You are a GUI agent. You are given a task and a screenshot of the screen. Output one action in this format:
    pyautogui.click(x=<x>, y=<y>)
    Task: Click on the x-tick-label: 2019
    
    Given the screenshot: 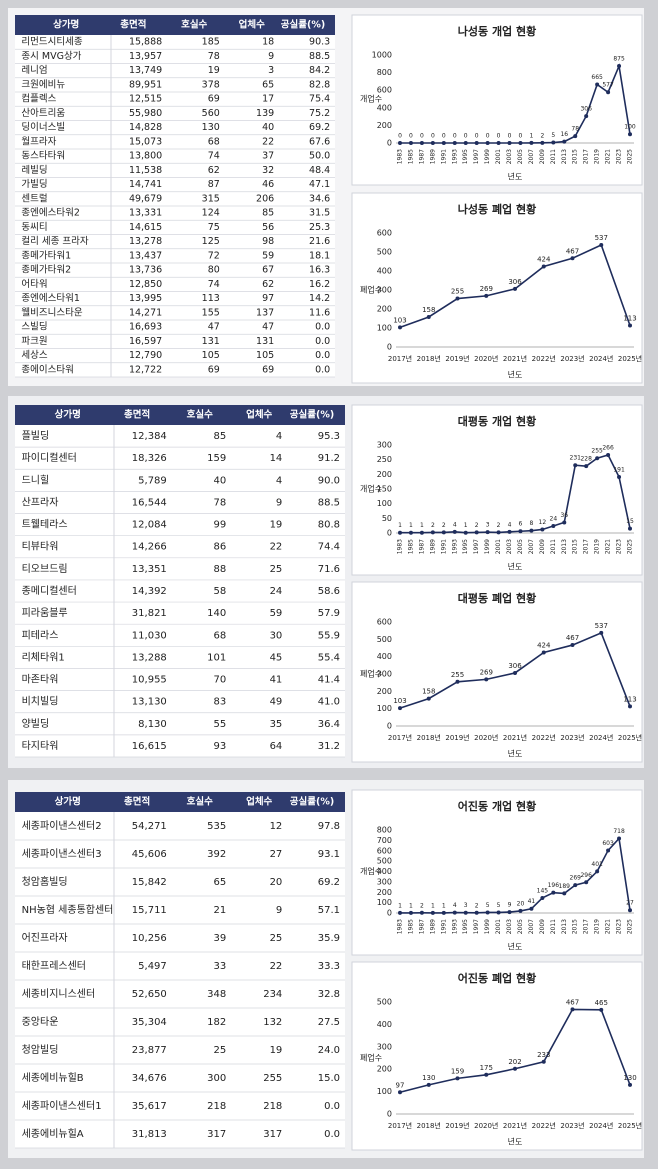 What is the action you would take?
    pyautogui.click(x=597, y=926)
    